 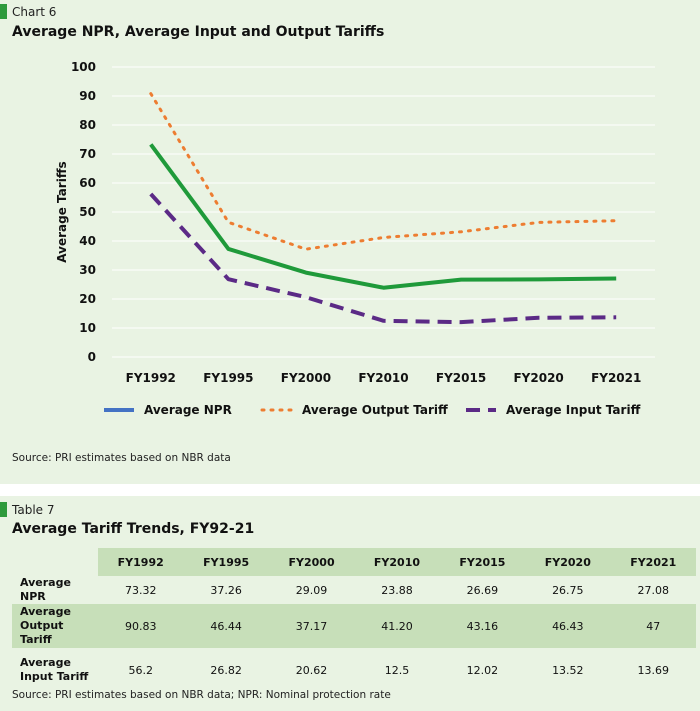 I want to click on legend-label: Average Input Tariff, so click(x=573, y=410).